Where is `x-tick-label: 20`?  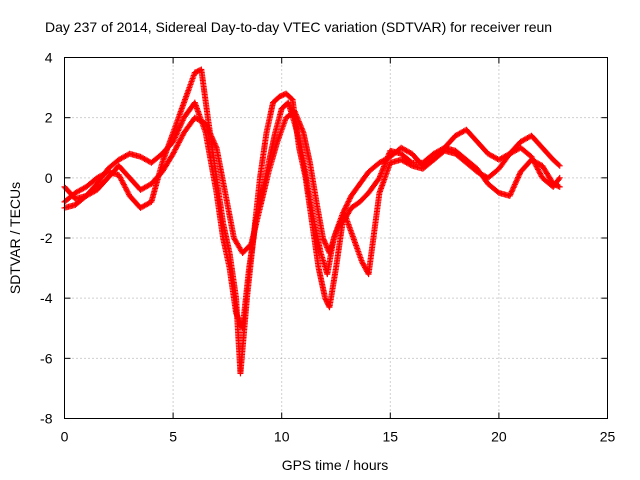
x-tick-label: 20 is located at coordinates (499, 437).